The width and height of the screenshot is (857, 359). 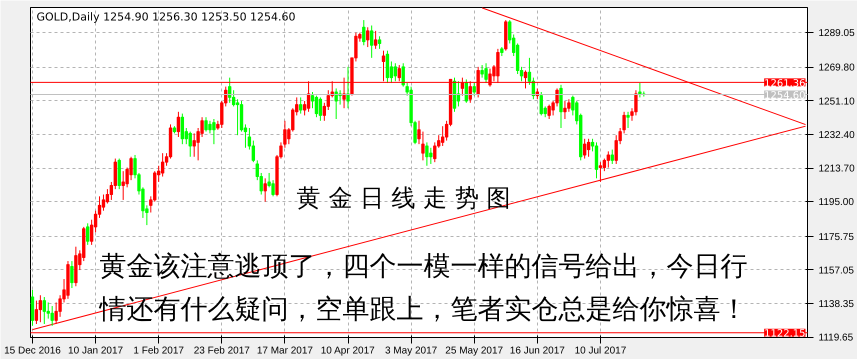 I want to click on chart-title: GOLD,Daily 1254.90 1256.30 1253.50 1254.60, so click(x=166, y=17).